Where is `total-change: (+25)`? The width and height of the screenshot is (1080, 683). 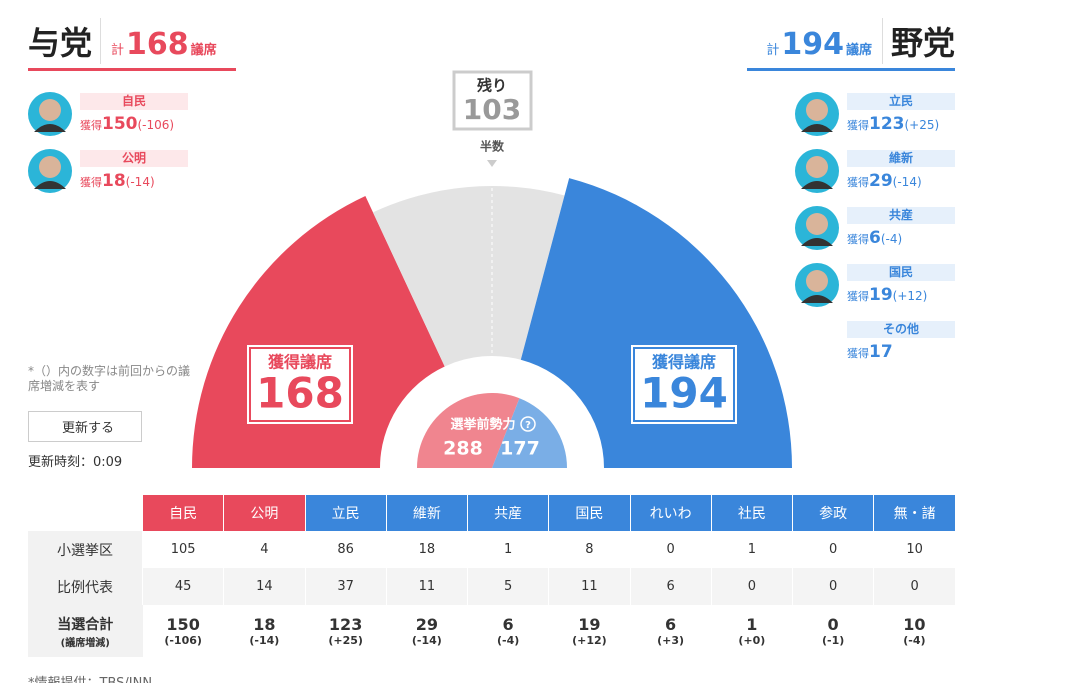
total-change: (+25) is located at coordinates (345, 640).